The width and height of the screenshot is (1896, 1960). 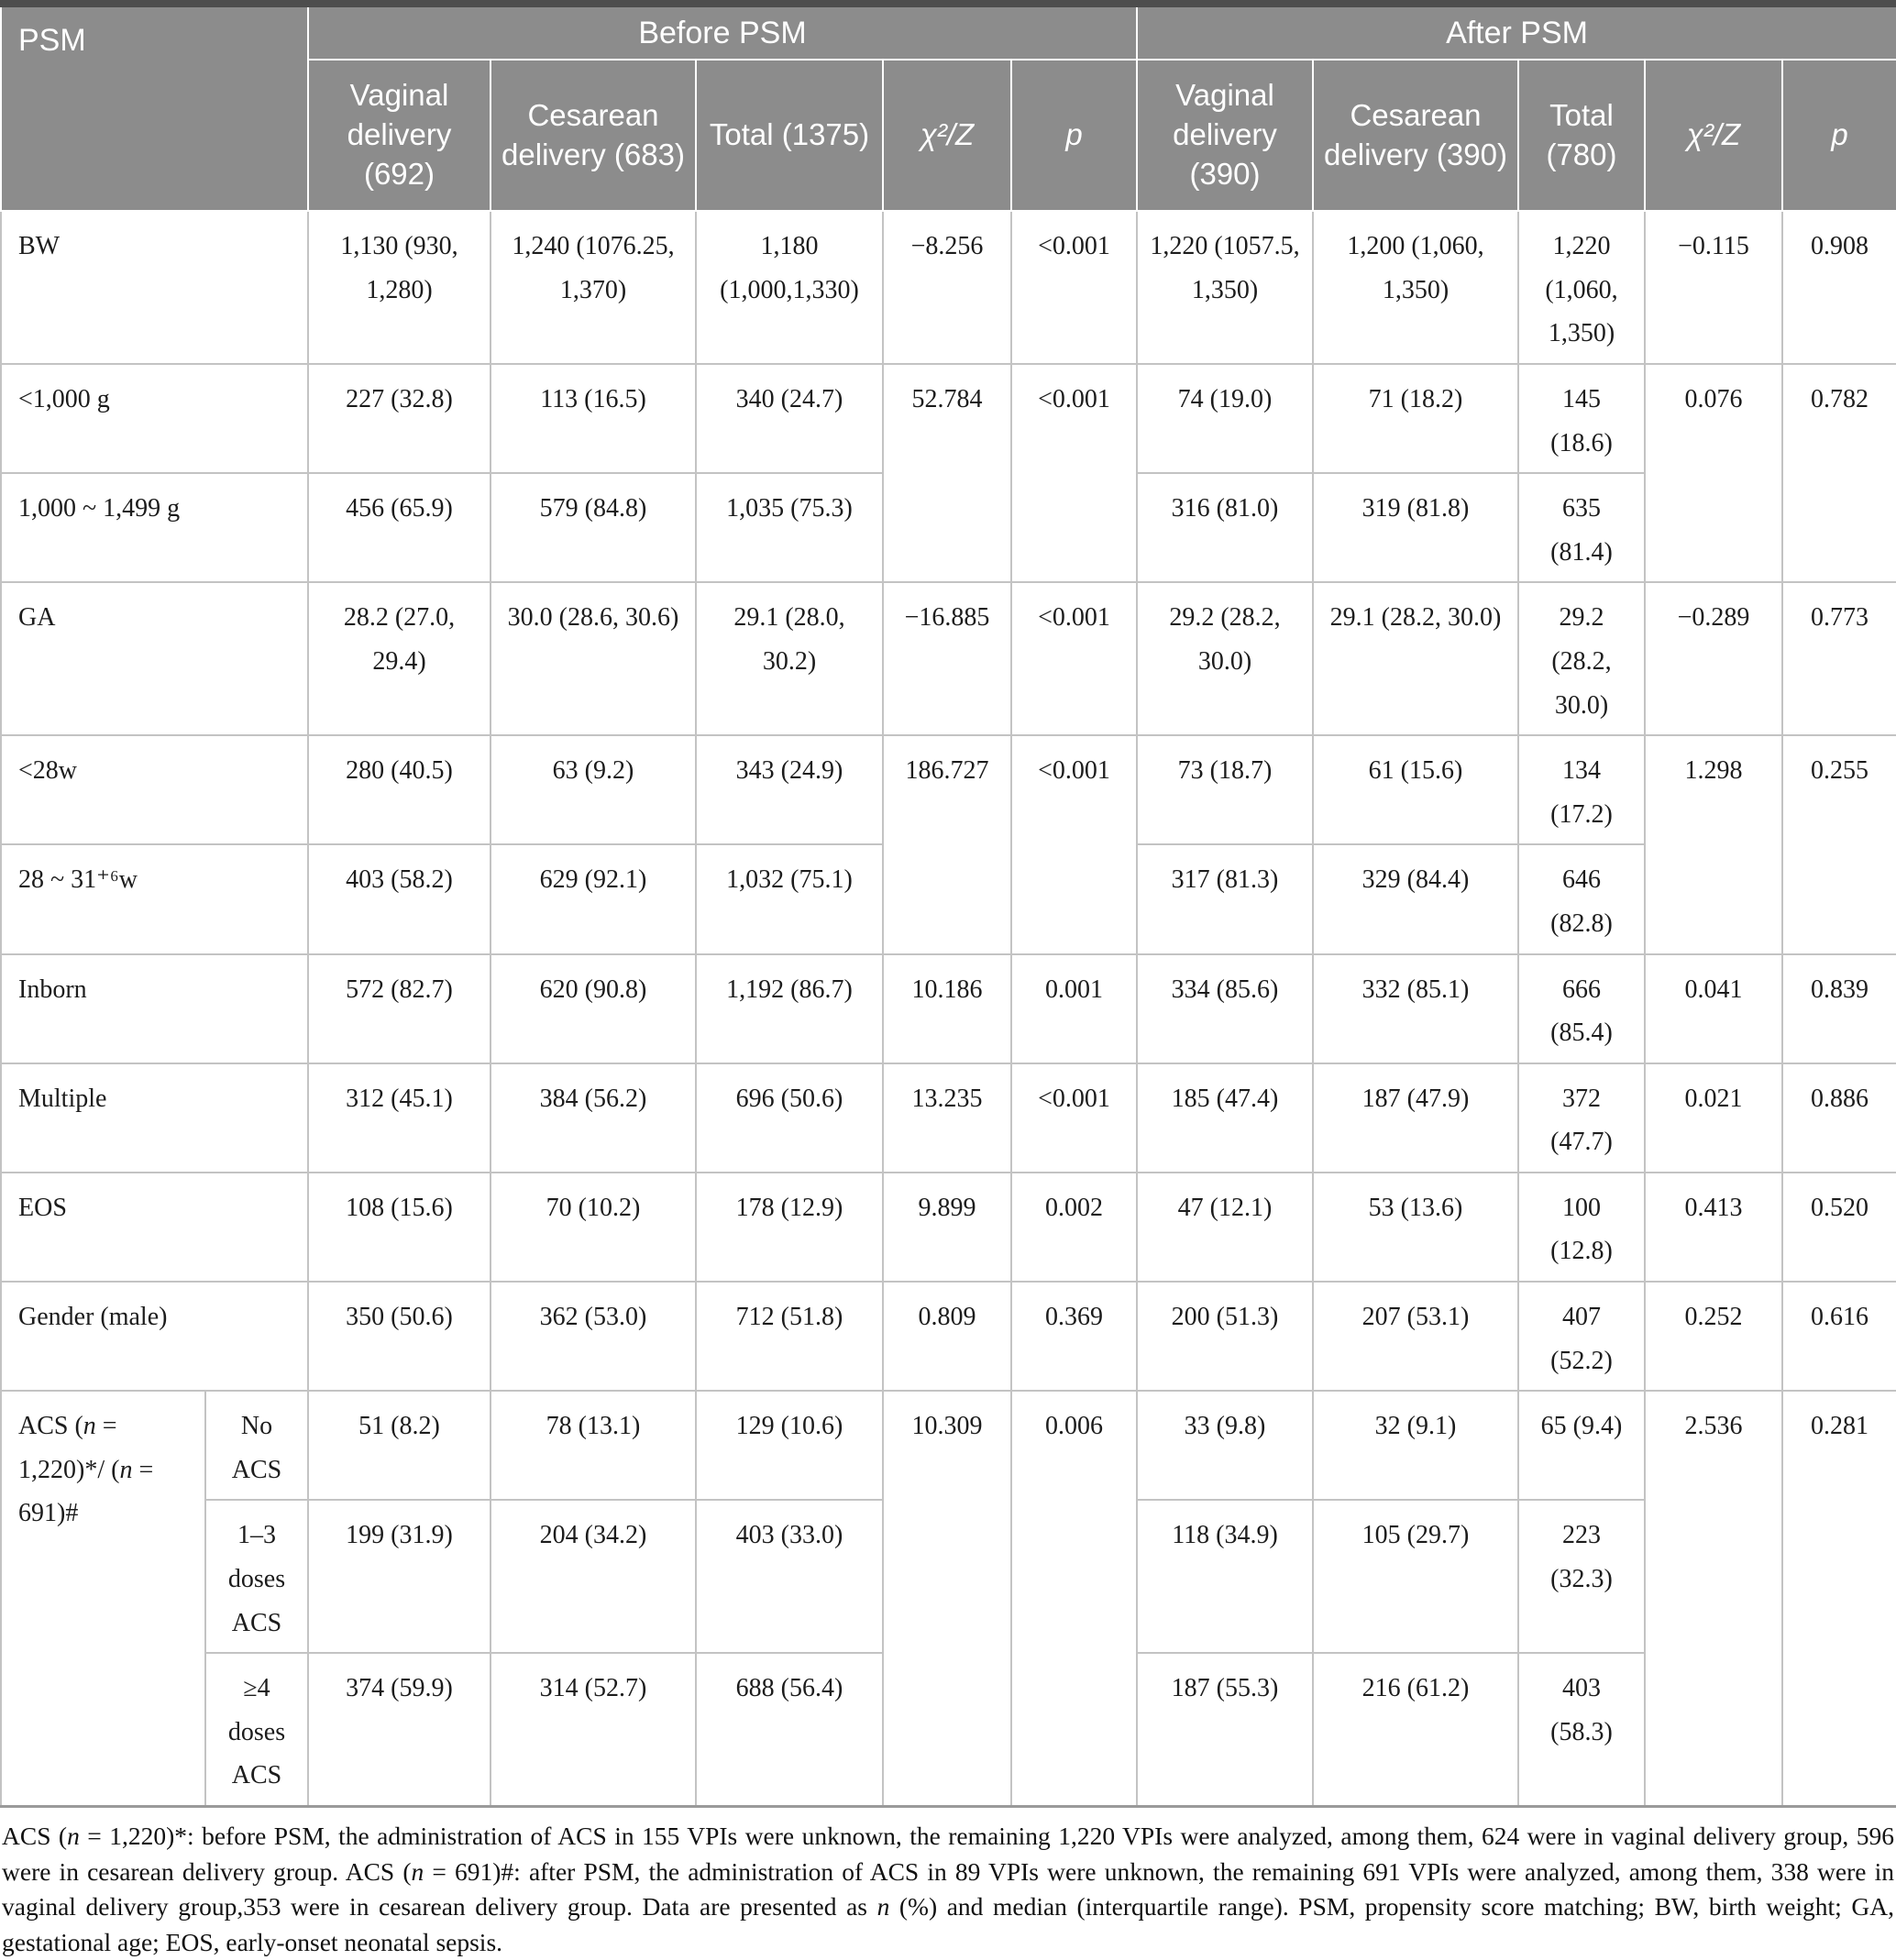 I want to click on cell-gender-total-after: 407 (52.2), so click(x=1581, y=1337).